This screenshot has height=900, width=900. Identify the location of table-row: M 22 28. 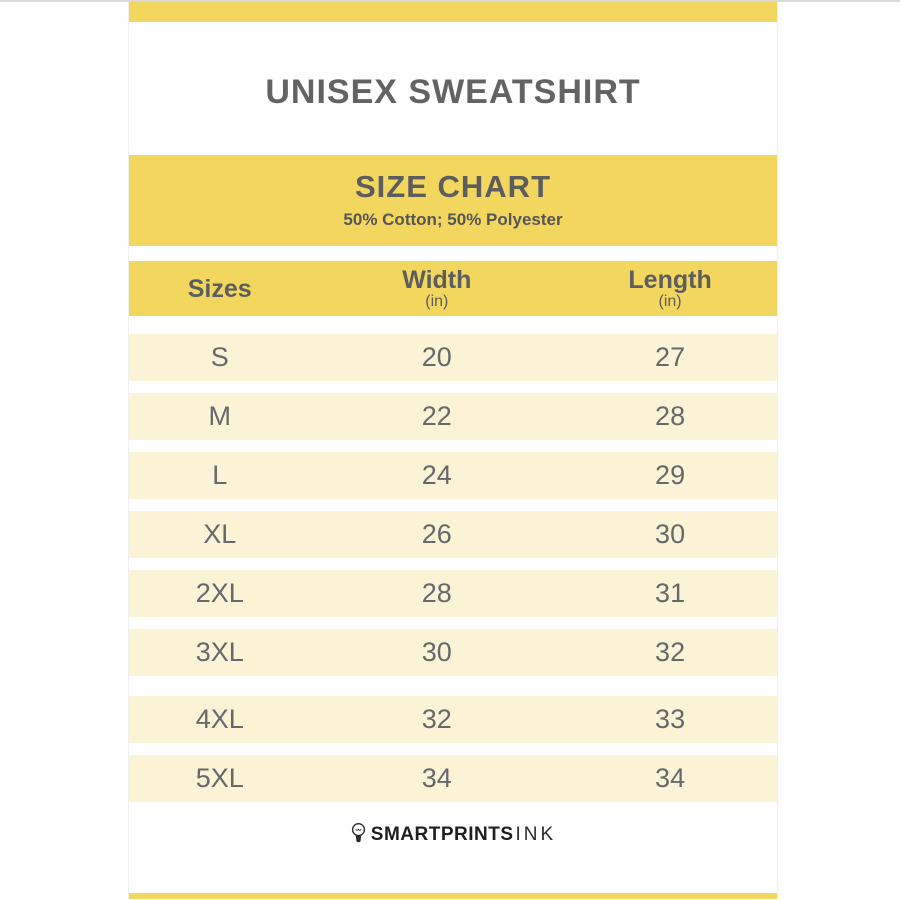
(453, 416).